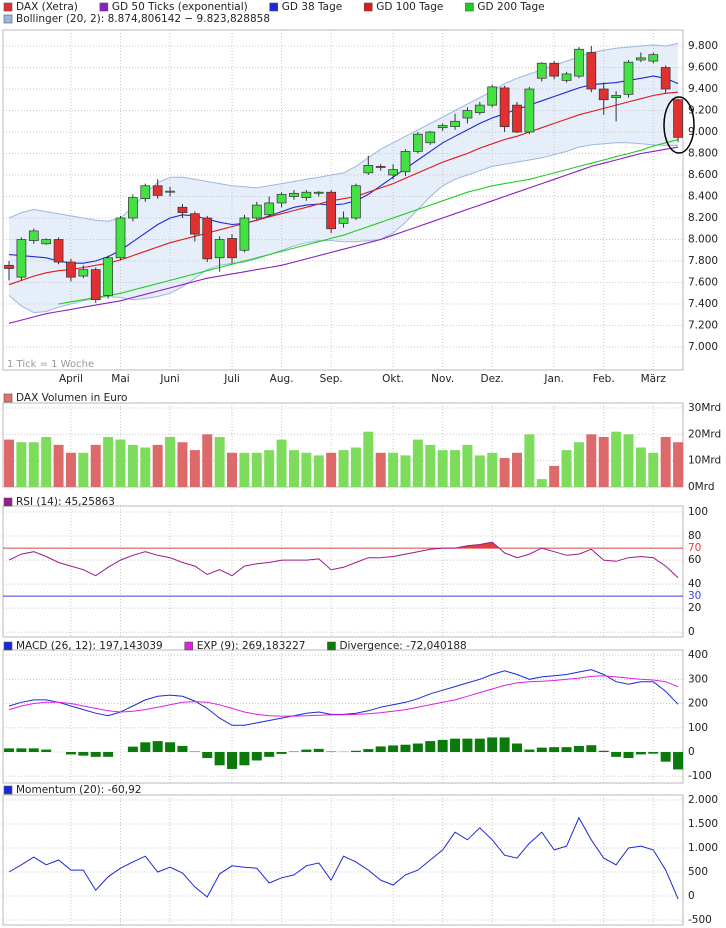  Describe the element at coordinates (703, 89) in the screenshot. I see `y-tick-label: 9.400` at that location.